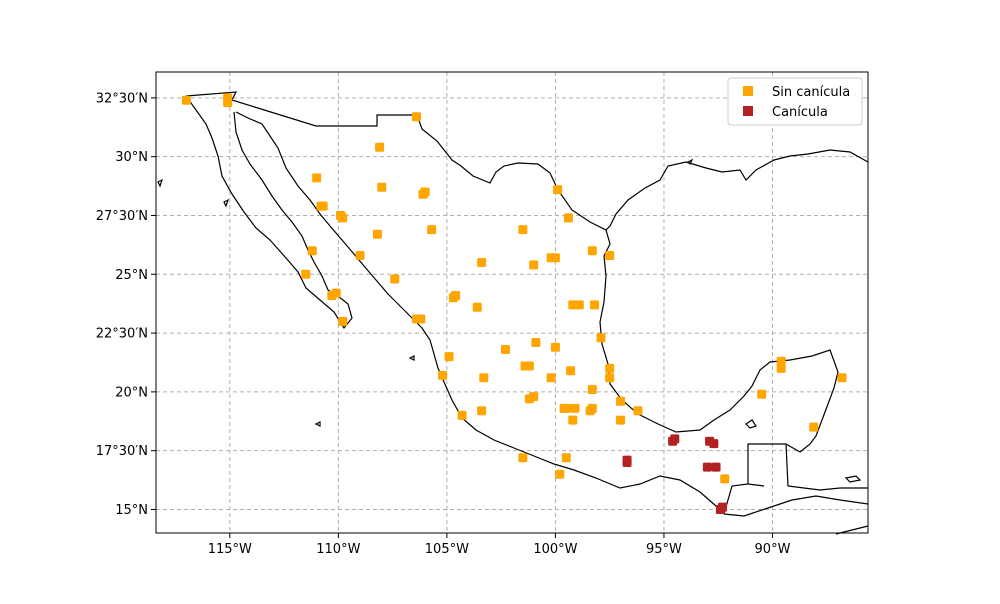 This screenshot has width=1000, height=604. Describe the element at coordinates (773, 549) in the screenshot. I see `x-tick-label: 90°W` at that location.